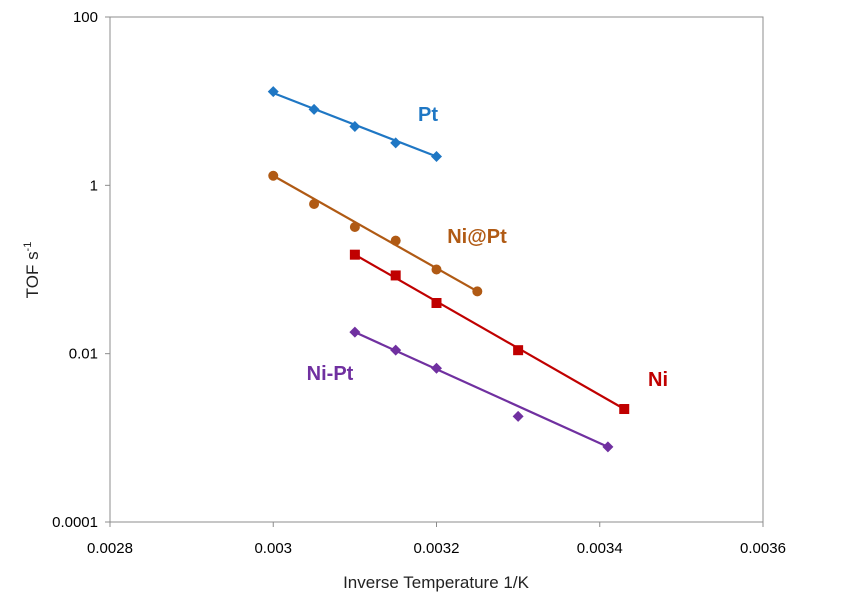 The image size is (845, 611). I want to click on series-pt, so click(354, 124).